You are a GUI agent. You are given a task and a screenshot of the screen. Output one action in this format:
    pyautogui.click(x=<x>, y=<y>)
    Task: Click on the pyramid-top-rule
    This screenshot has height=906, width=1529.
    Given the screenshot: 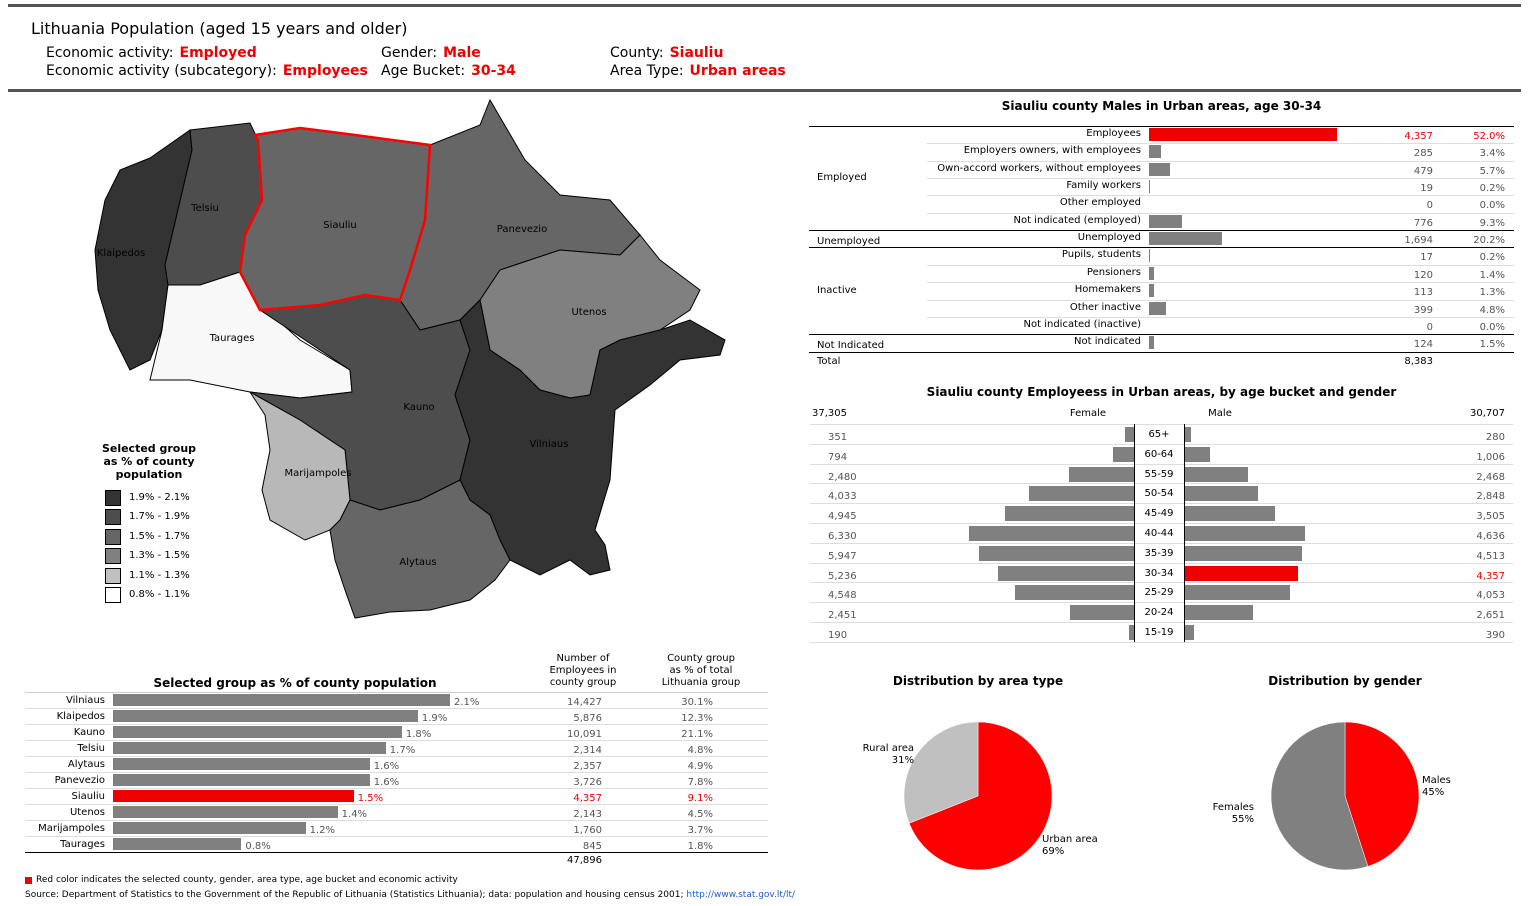 What is the action you would take?
    pyautogui.click(x=1161, y=424)
    